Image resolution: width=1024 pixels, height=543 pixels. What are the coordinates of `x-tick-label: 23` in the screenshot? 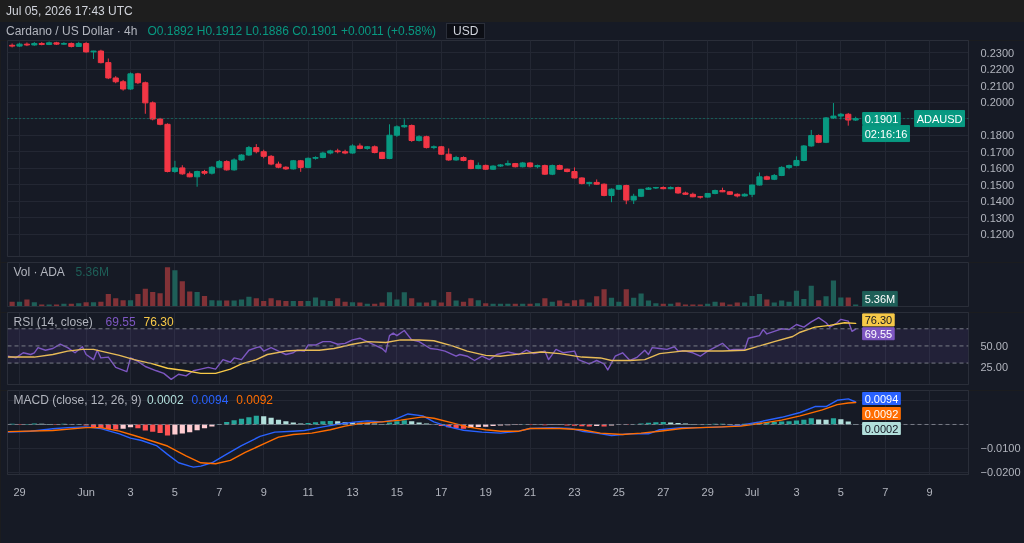 It's located at (574, 491).